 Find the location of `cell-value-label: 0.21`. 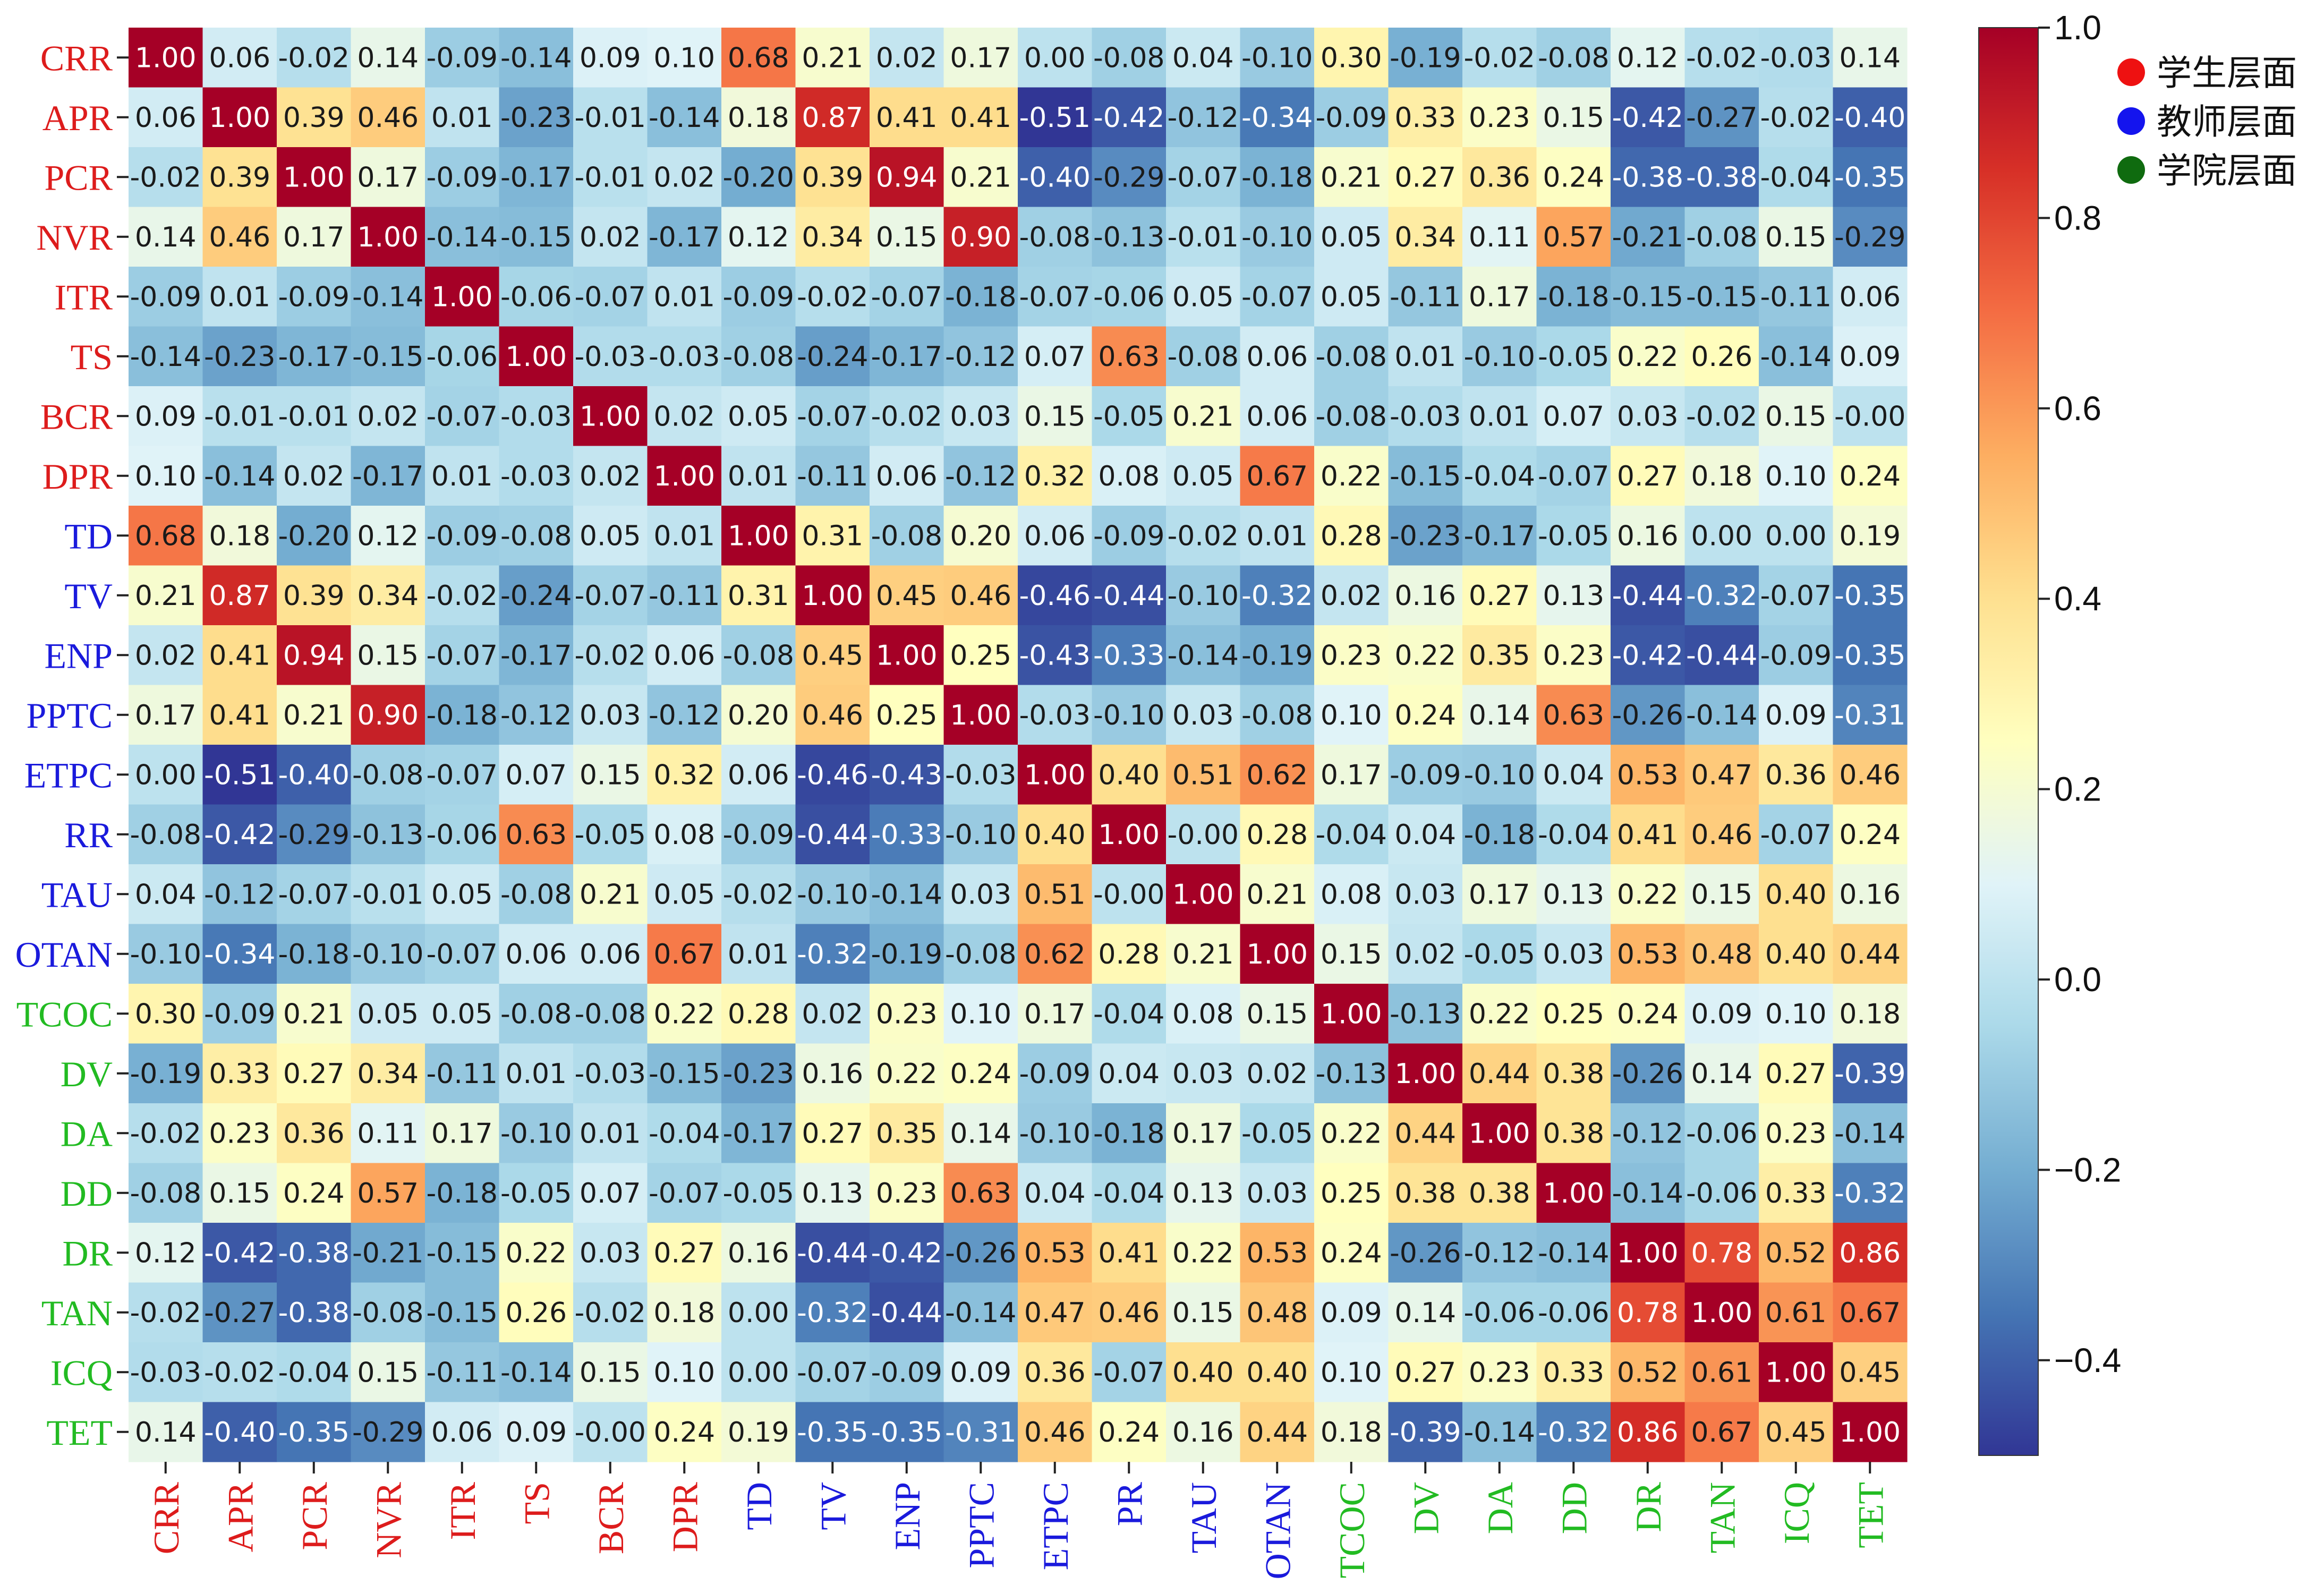

cell-value-label: 0.21 is located at coordinates (981, 177).